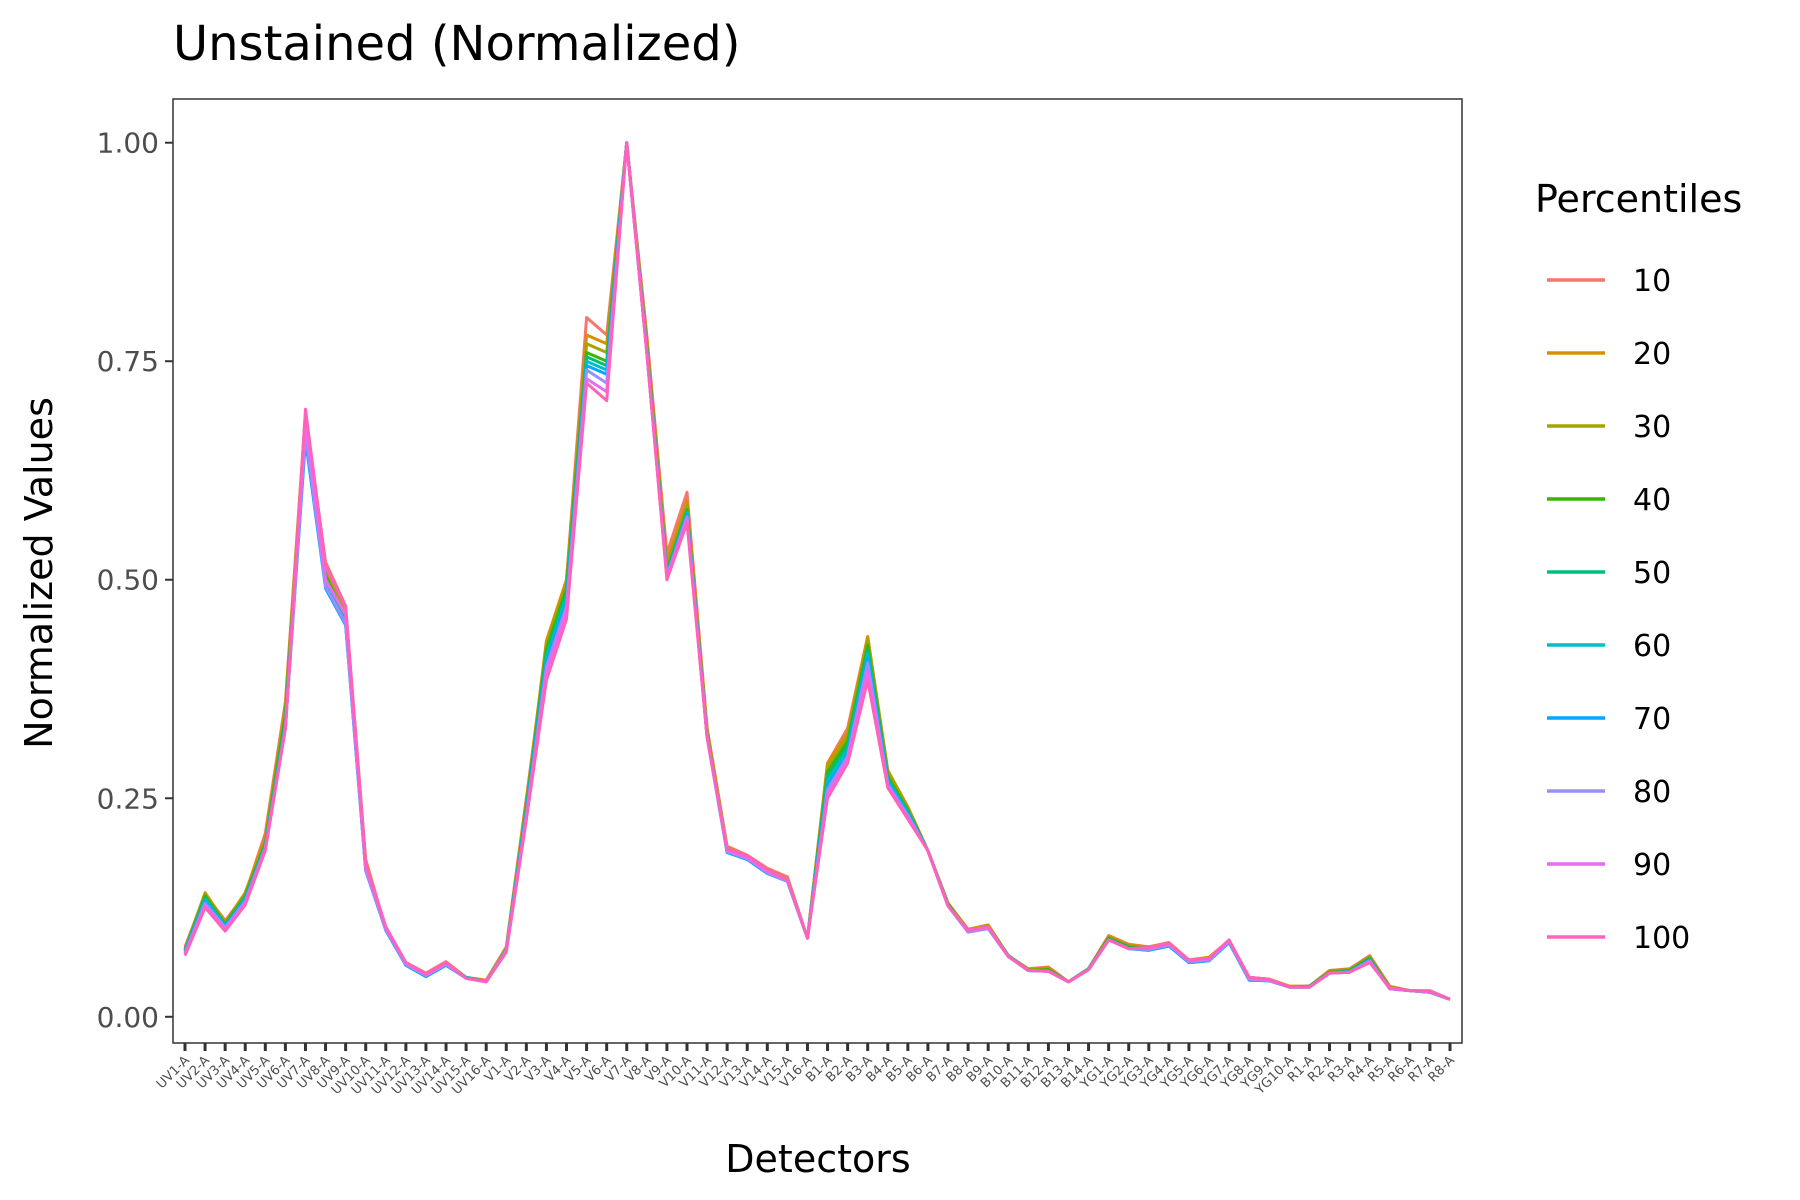 The height and width of the screenshot is (1200, 1800). What do you see at coordinates (817, 1159) in the screenshot?
I see `x-axis-title: Detectors` at bounding box center [817, 1159].